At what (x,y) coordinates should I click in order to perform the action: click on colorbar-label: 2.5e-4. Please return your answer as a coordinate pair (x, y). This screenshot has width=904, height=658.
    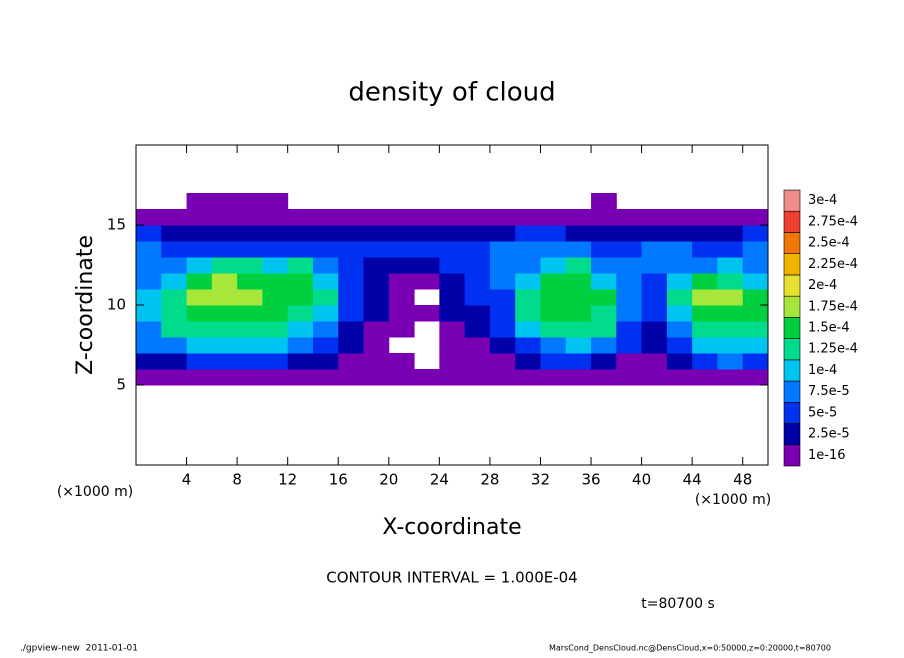
    Looking at the image, I should click on (829, 243).